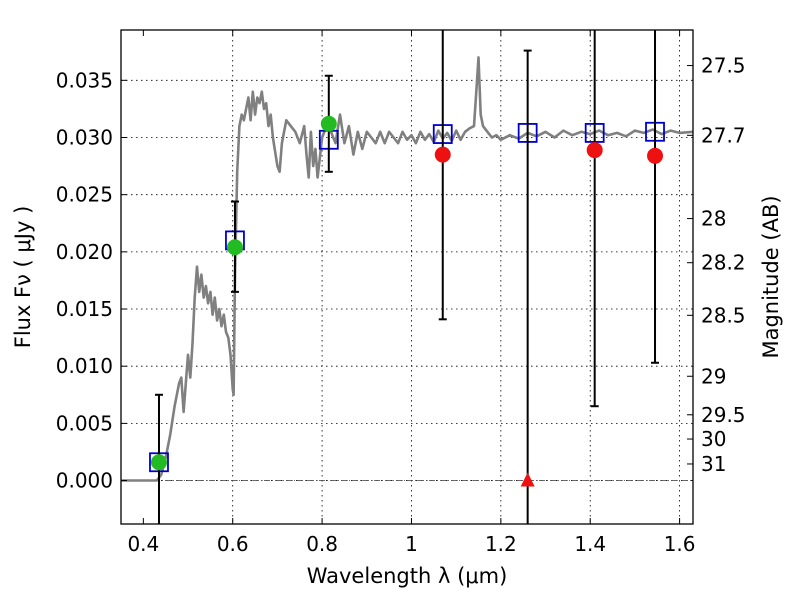 This screenshot has width=800, height=600. I want to click on right-tick-label: 30, so click(713, 439).